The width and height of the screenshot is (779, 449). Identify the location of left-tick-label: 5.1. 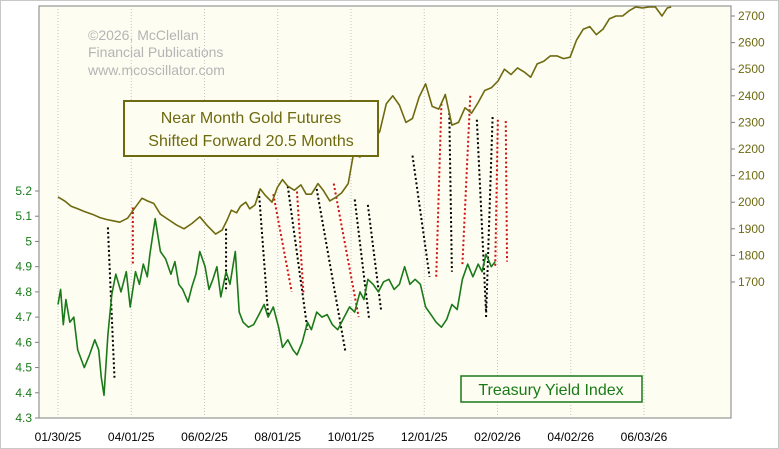
(23, 216).